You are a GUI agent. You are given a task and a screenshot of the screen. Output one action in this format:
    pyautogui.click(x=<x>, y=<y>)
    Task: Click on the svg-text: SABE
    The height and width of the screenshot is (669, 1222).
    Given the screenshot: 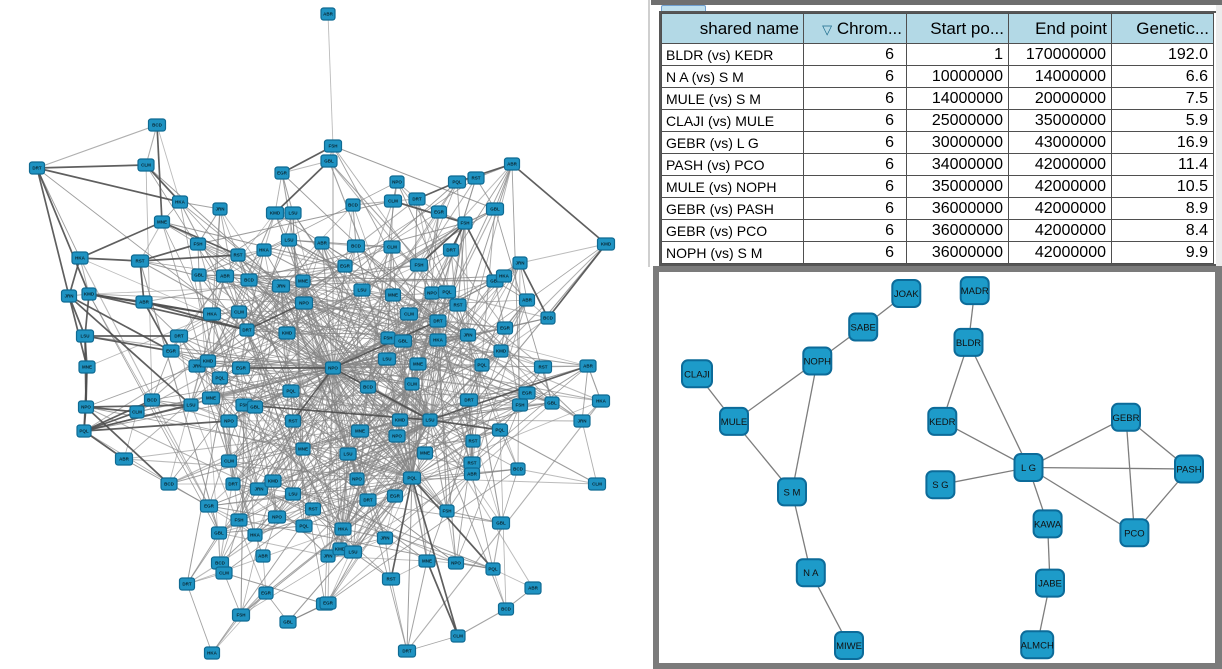 What is the action you would take?
    pyautogui.click(x=863, y=328)
    